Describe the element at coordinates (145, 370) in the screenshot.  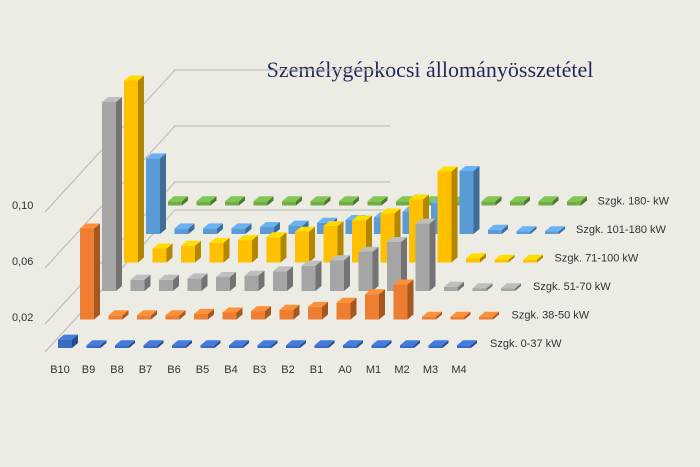
I see `x-tick-label: B7` at that location.